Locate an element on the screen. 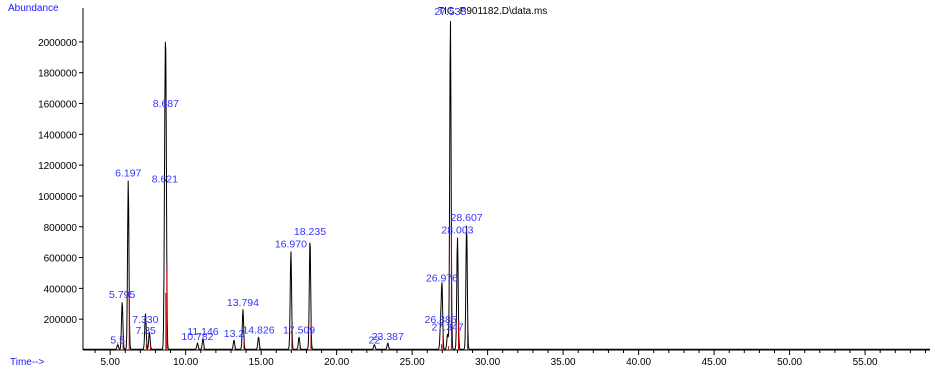 The width and height of the screenshot is (935, 371). x-tick-label: 25.00 is located at coordinates (412, 362).